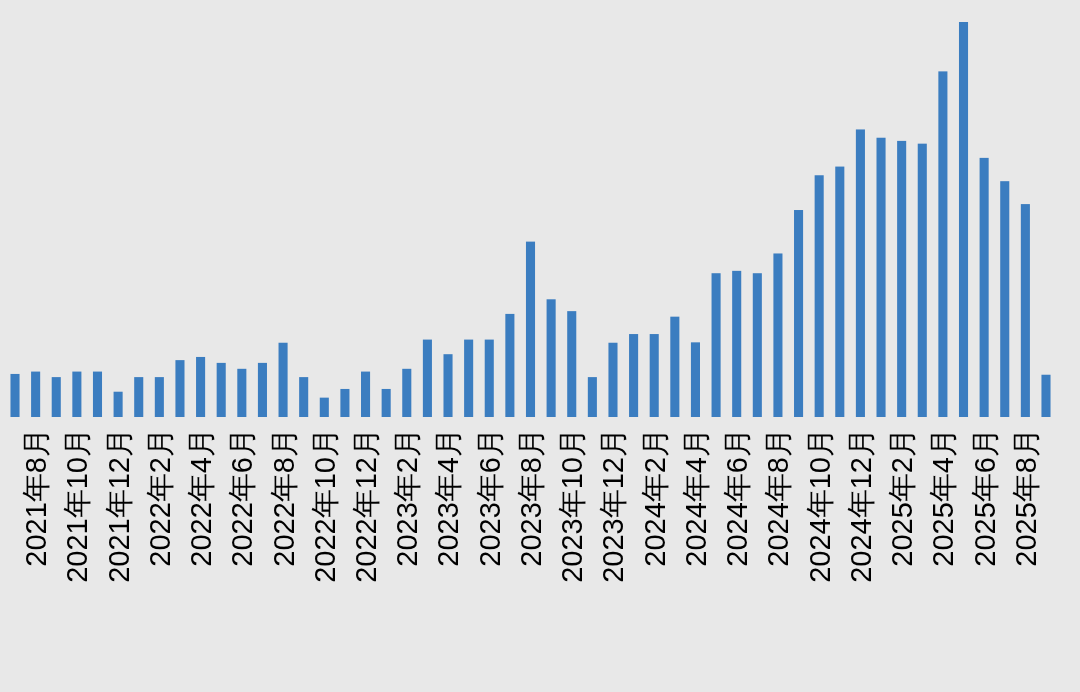 This screenshot has width=1080, height=692. What do you see at coordinates (984, 497) in the screenshot?
I see `x-tick-label: 2025年6月` at bounding box center [984, 497].